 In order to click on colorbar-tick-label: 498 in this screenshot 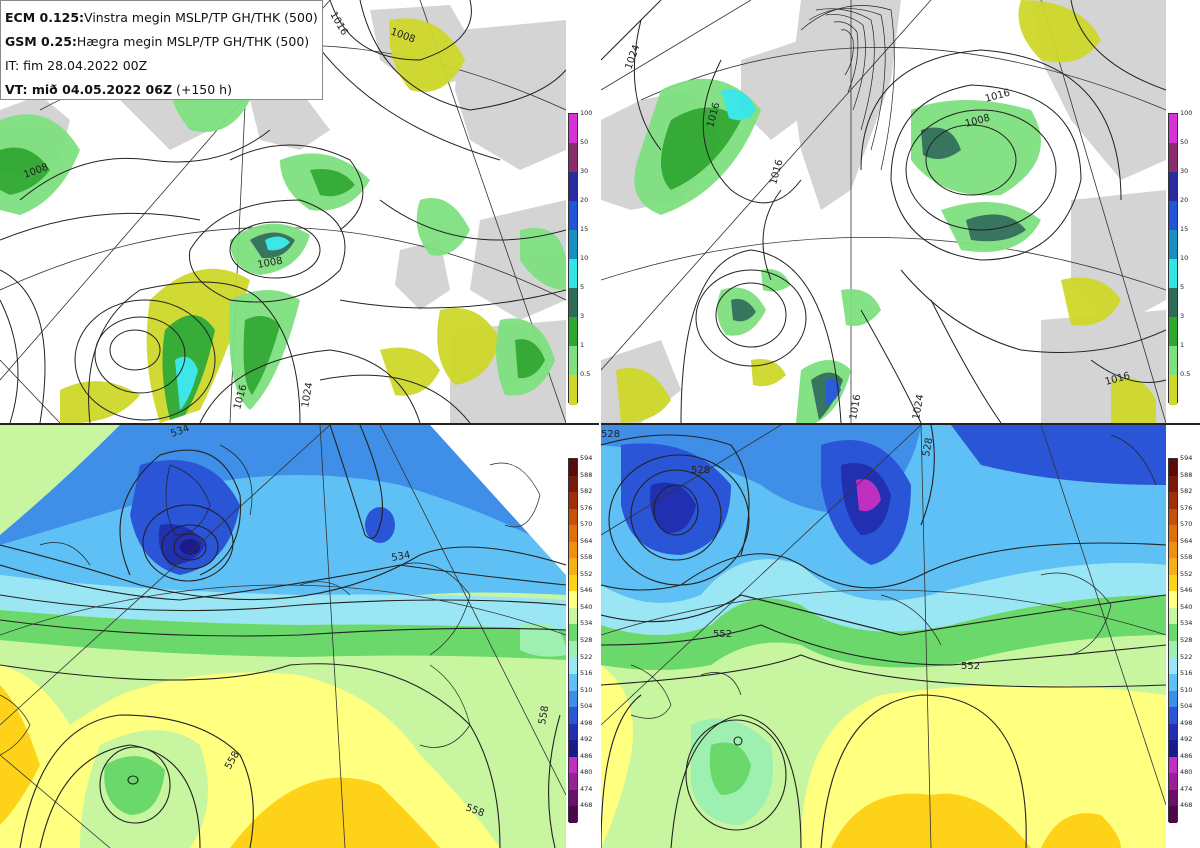, I will do `click(586, 722)`.